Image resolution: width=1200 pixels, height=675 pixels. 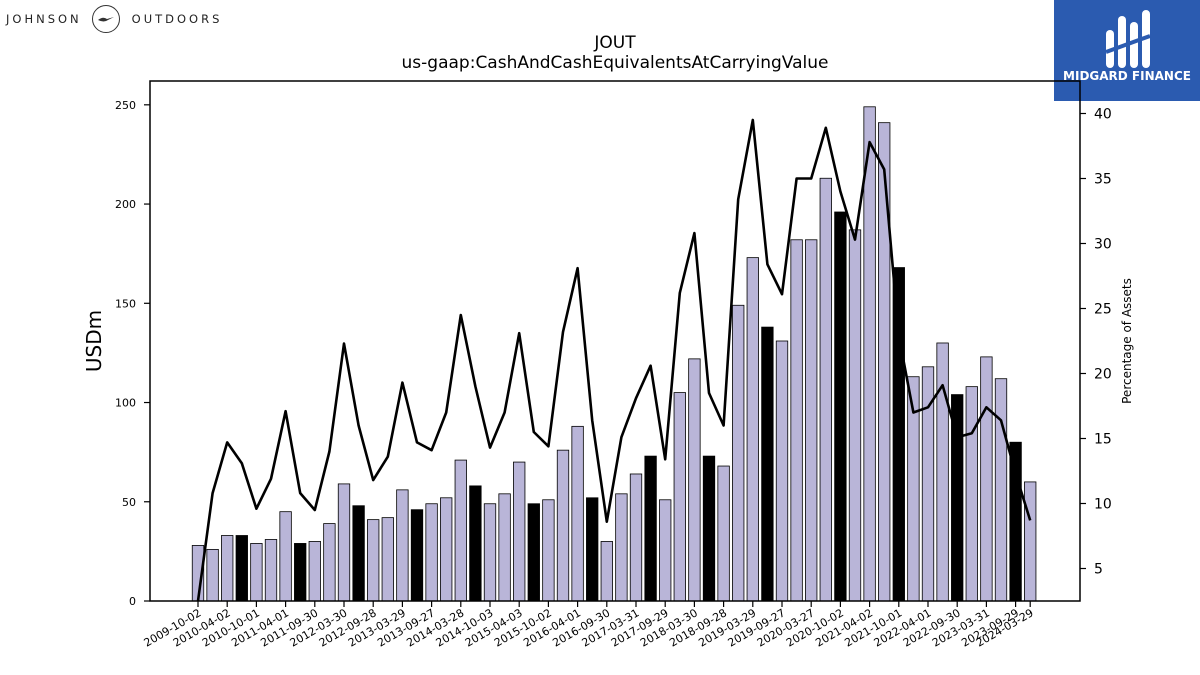 What do you see at coordinates (1098, 570) in the screenshot?
I see `y2-tick-label: 5` at bounding box center [1098, 570].